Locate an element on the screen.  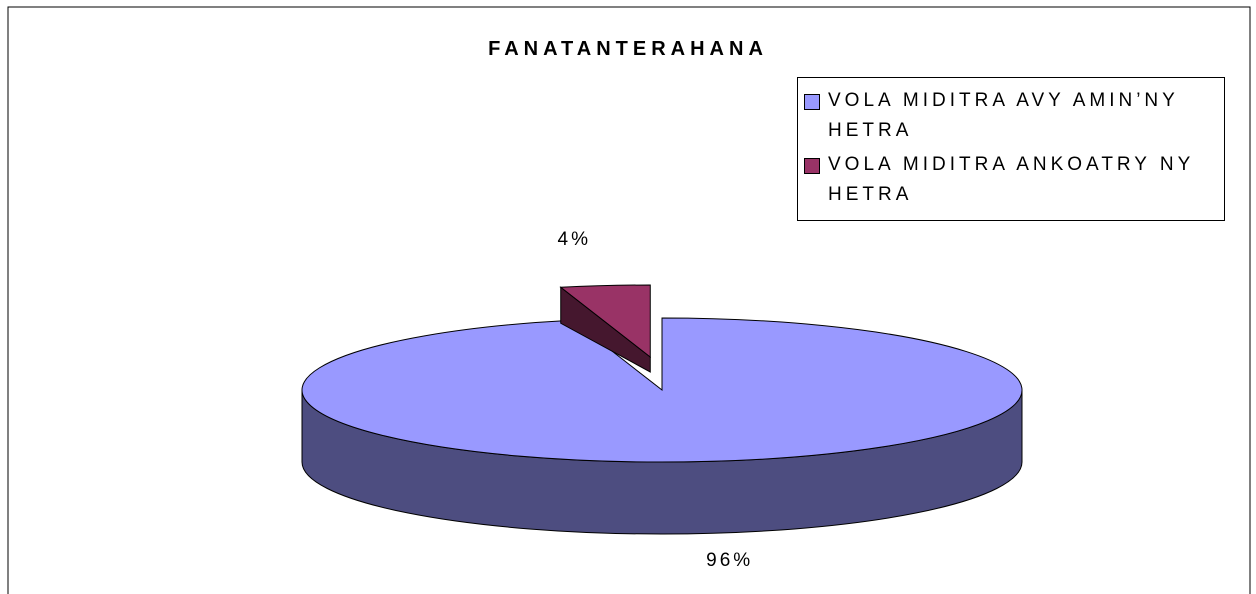
legend-label: VOLA MIDITRA ANKOATRY NY HETRA is located at coordinates (1011, 179).